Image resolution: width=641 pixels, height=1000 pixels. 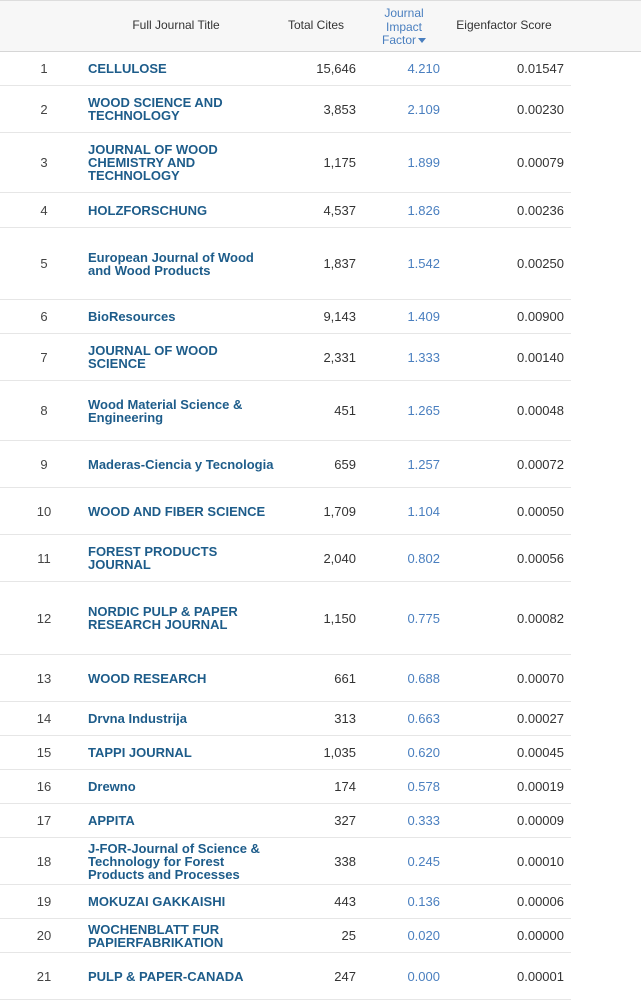 I want to click on table-row: 16 Drewno 174 0.578 0.00019, so click(x=285, y=787).